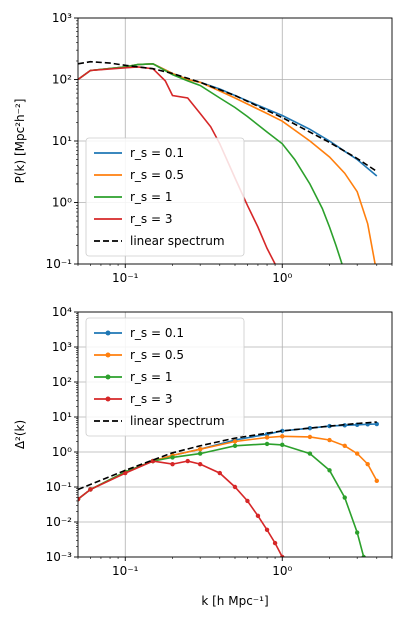  What do you see at coordinates (234, 601) in the screenshot?
I see `x-axis-label: k [h Mpc⁻¹]` at bounding box center [234, 601].